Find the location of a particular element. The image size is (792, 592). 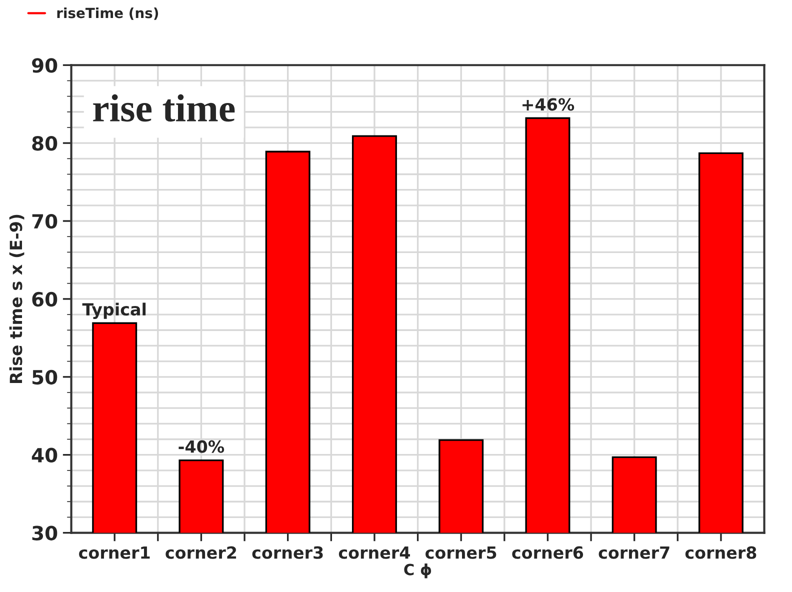

annotation: +46% is located at coordinates (548, 104).